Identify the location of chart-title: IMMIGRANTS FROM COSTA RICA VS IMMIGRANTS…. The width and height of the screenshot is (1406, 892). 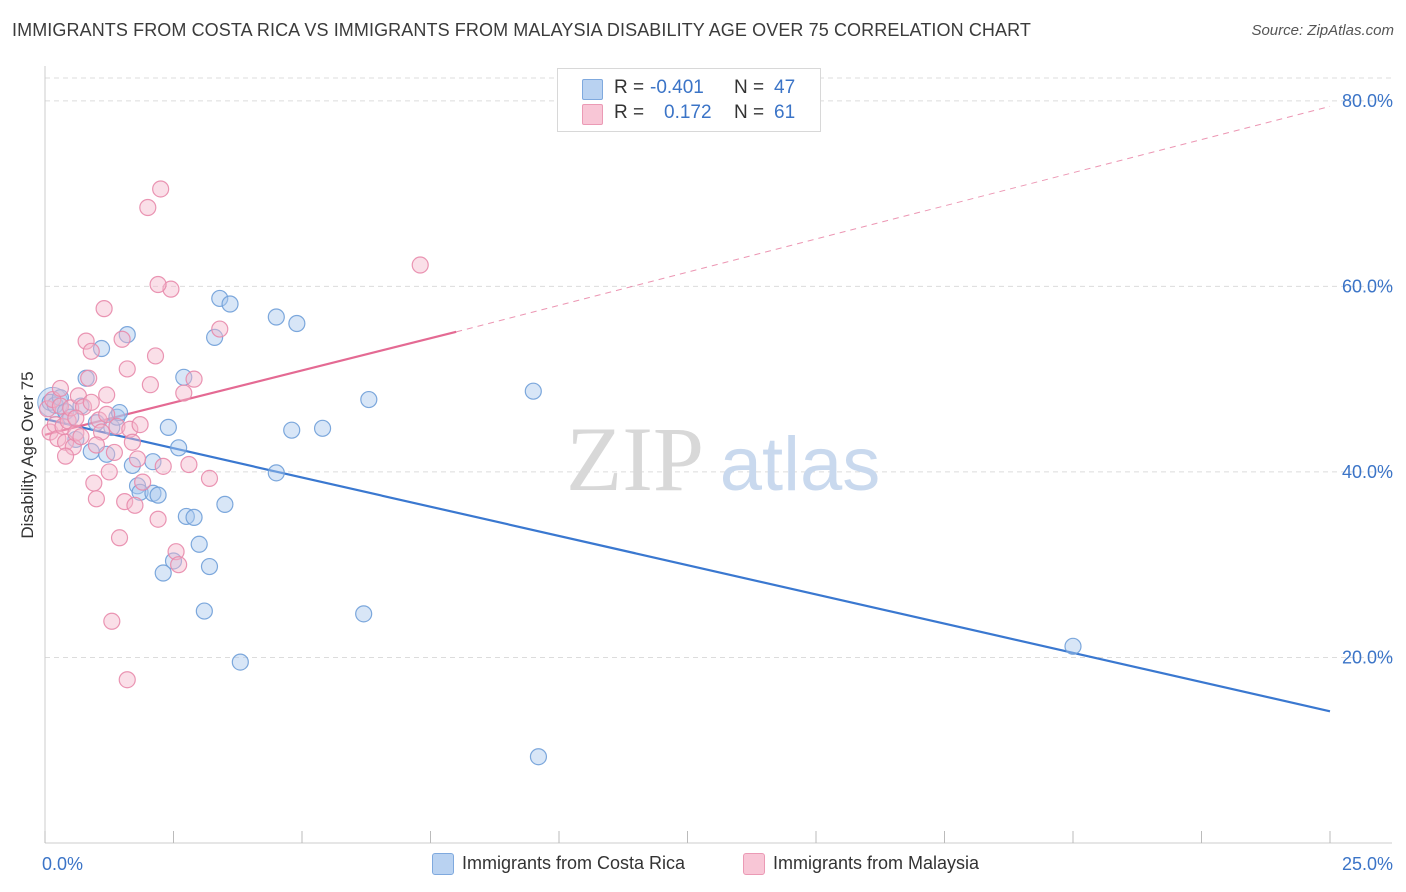
(522, 30).